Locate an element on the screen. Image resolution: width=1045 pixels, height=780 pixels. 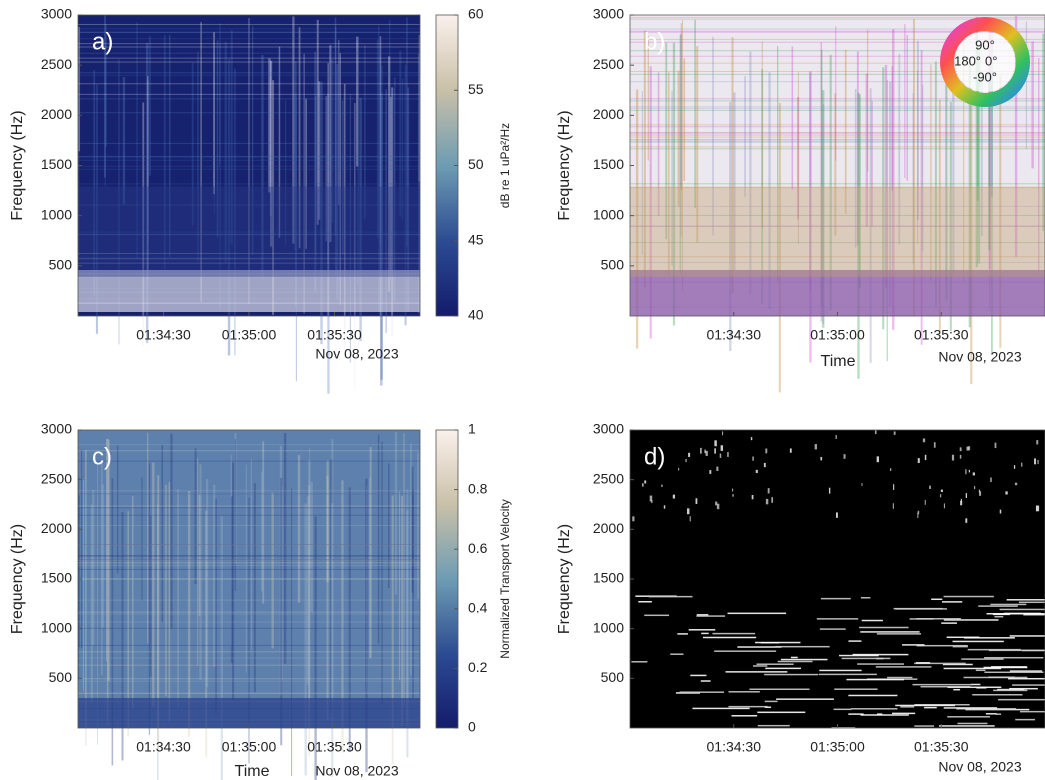
phase-wheel-label: 0° is located at coordinates (991, 60).